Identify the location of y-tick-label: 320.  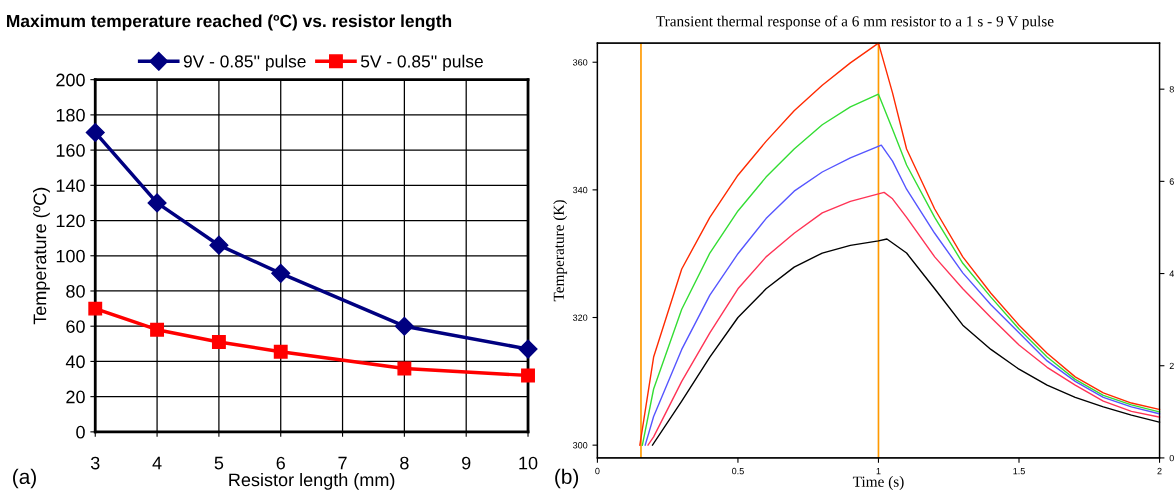
(580, 317).